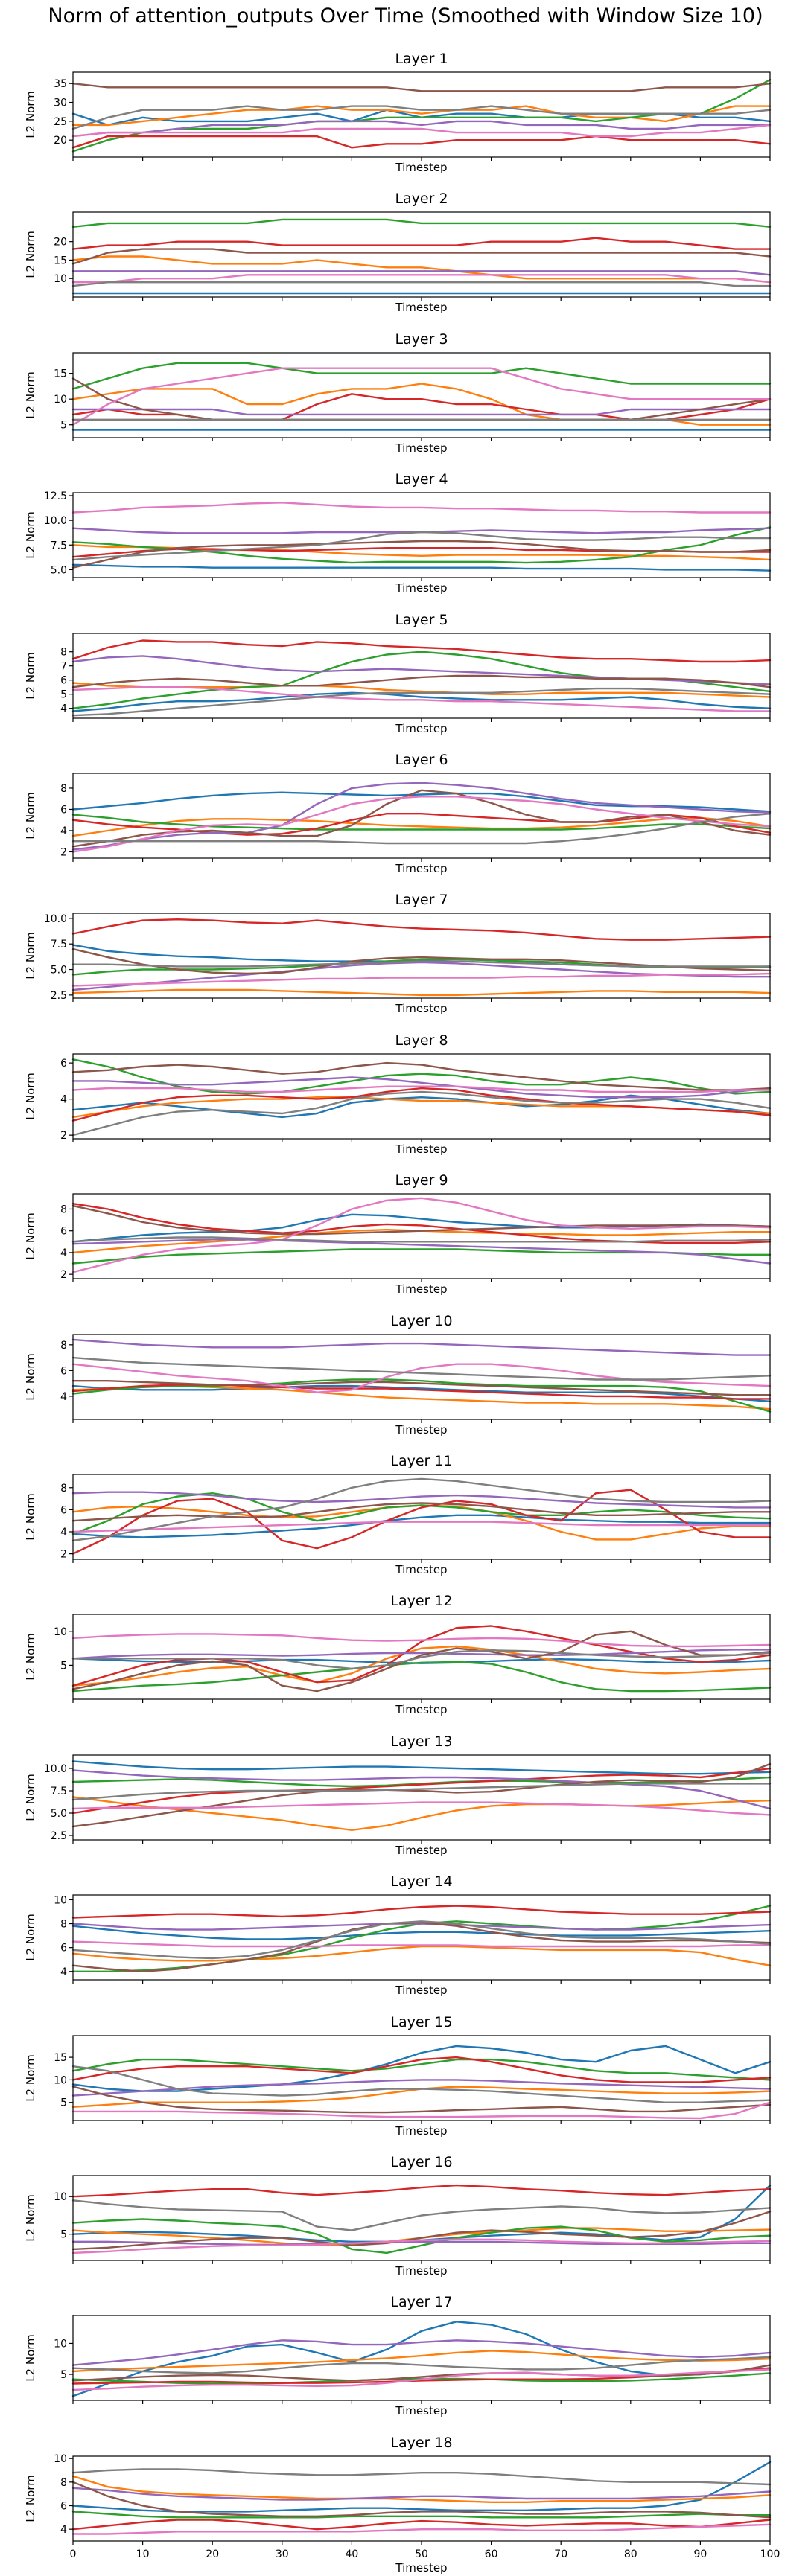 The width and height of the screenshot is (811, 2576). What do you see at coordinates (421, 1881) in the screenshot?
I see `subplot-title: Layer 14` at bounding box center [421, 1881].